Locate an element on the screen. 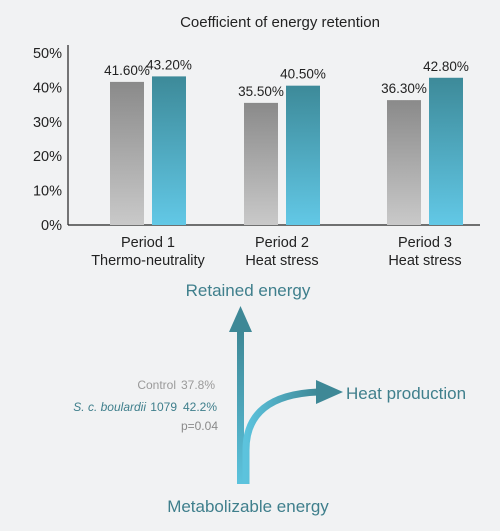  bar-value-label: 36.30% is located at coordinates (404, 88).